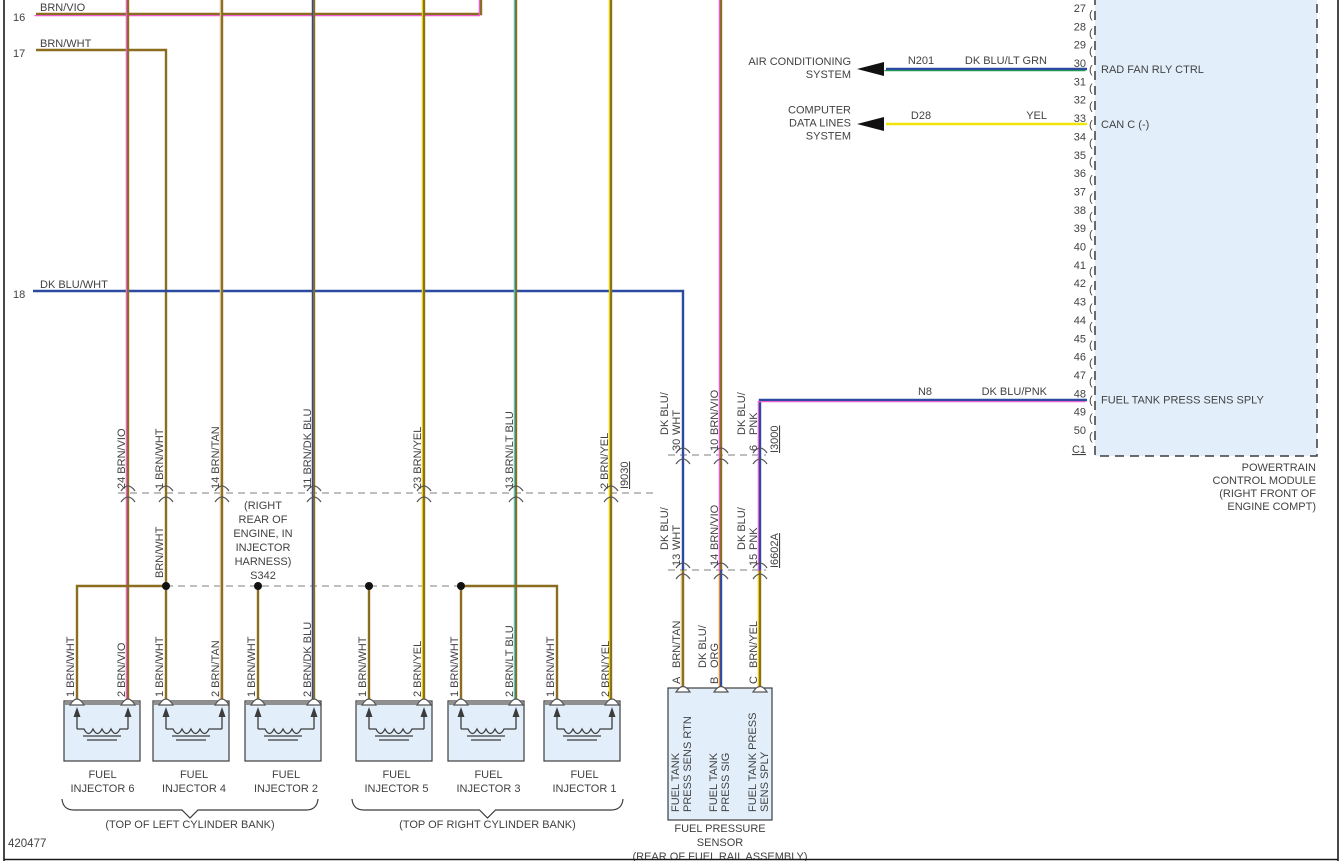  Describe the element at coordinates (754, 644) in the screenshot. I see `wire-color-label: BRN/YEL` at that location.